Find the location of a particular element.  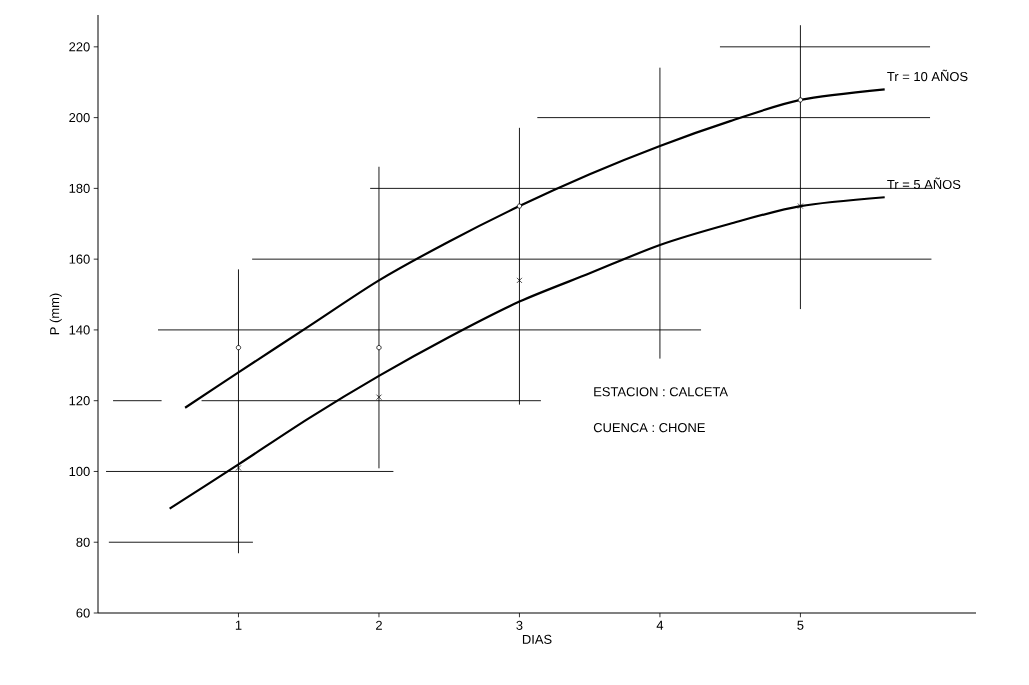

y-tick-label: 100 is located at coordinates (79, 471).